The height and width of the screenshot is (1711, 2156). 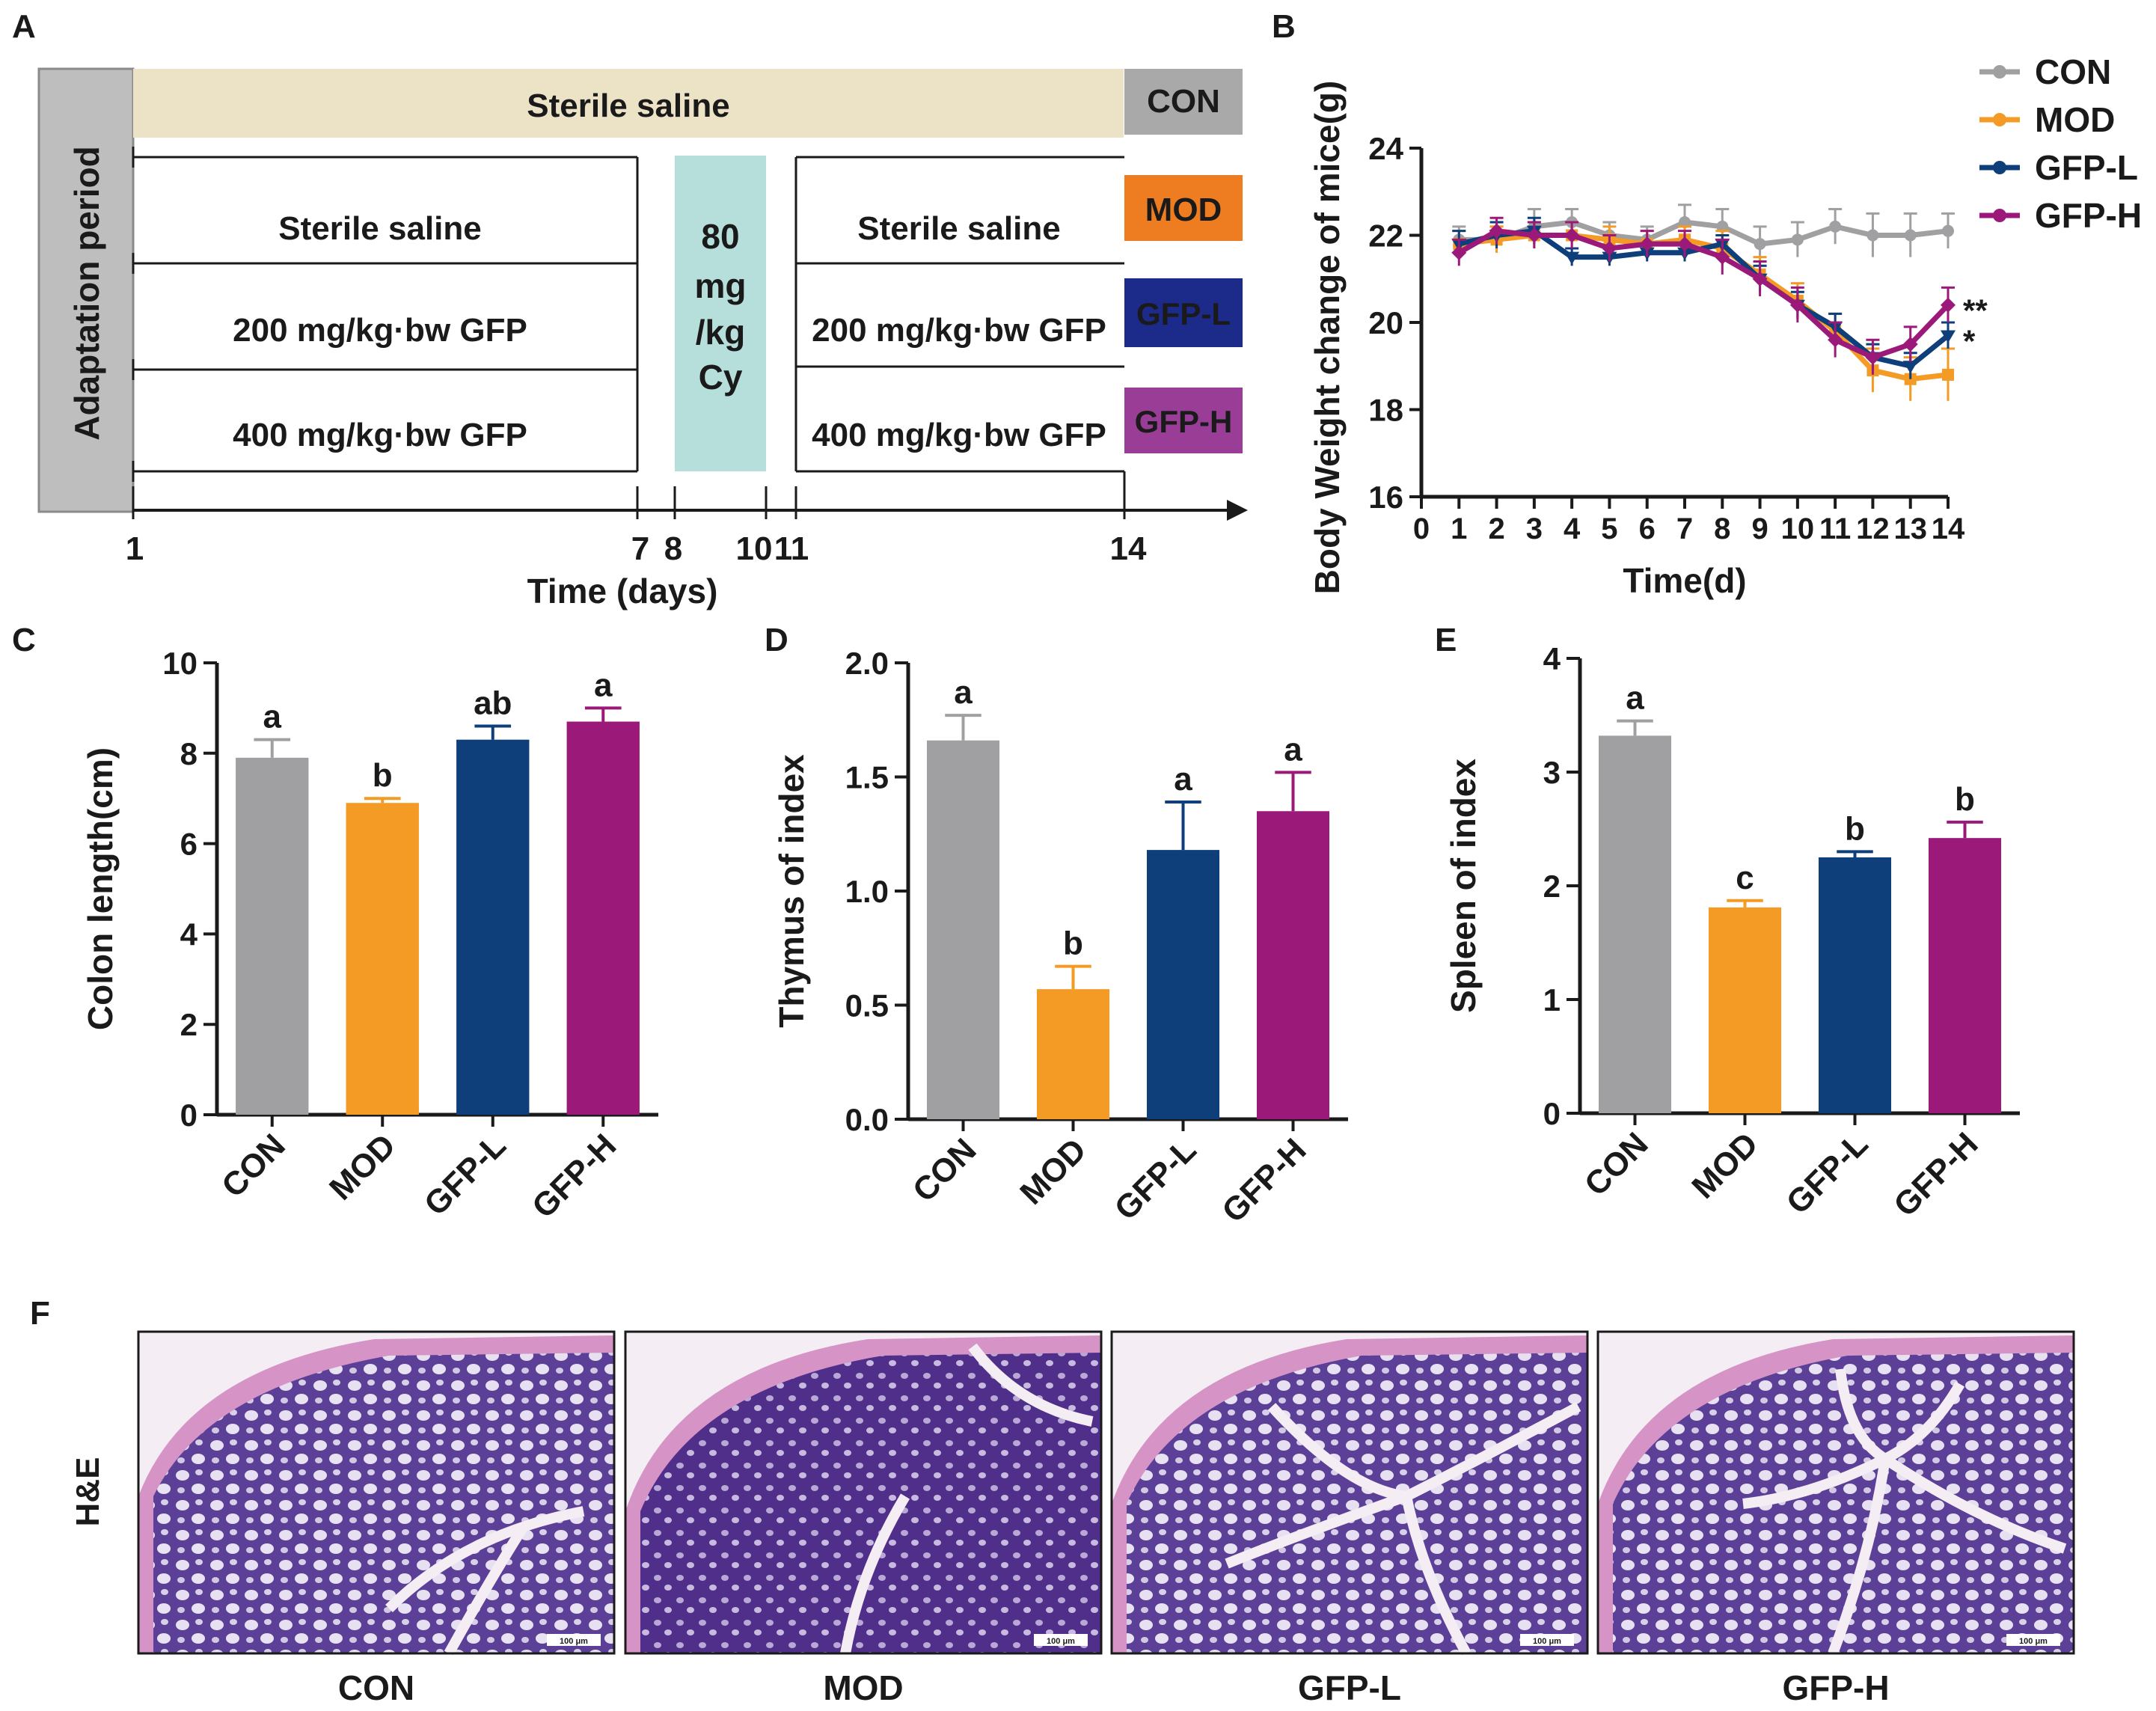 I want to click on timeline-tick-7: 7, so click(x=640, y=548).